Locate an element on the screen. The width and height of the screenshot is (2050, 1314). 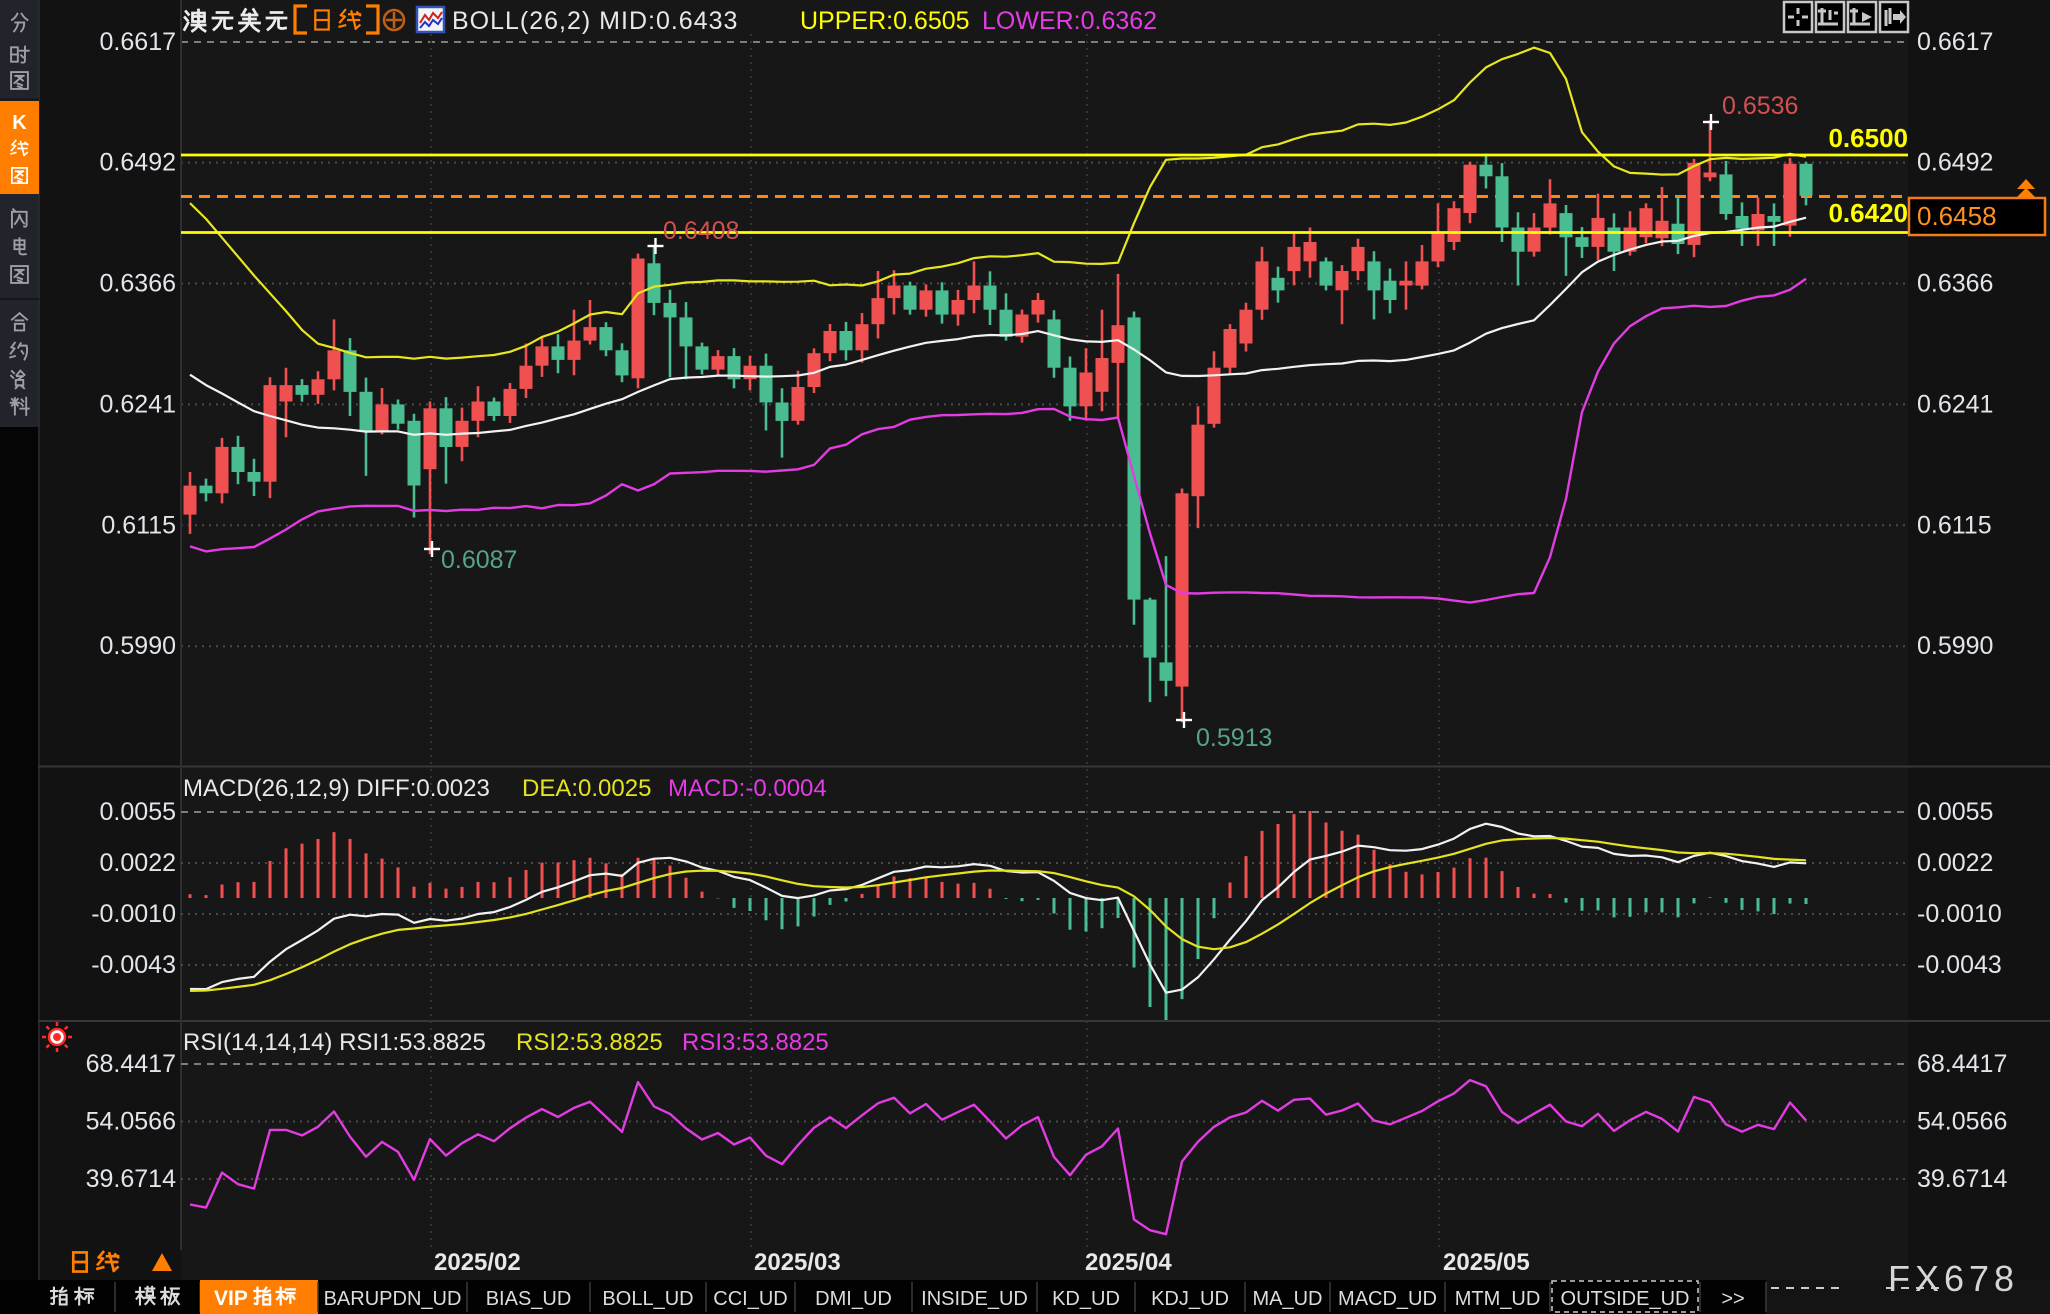
svg-text: DMI_UD is located at coordinates (853, 1299).